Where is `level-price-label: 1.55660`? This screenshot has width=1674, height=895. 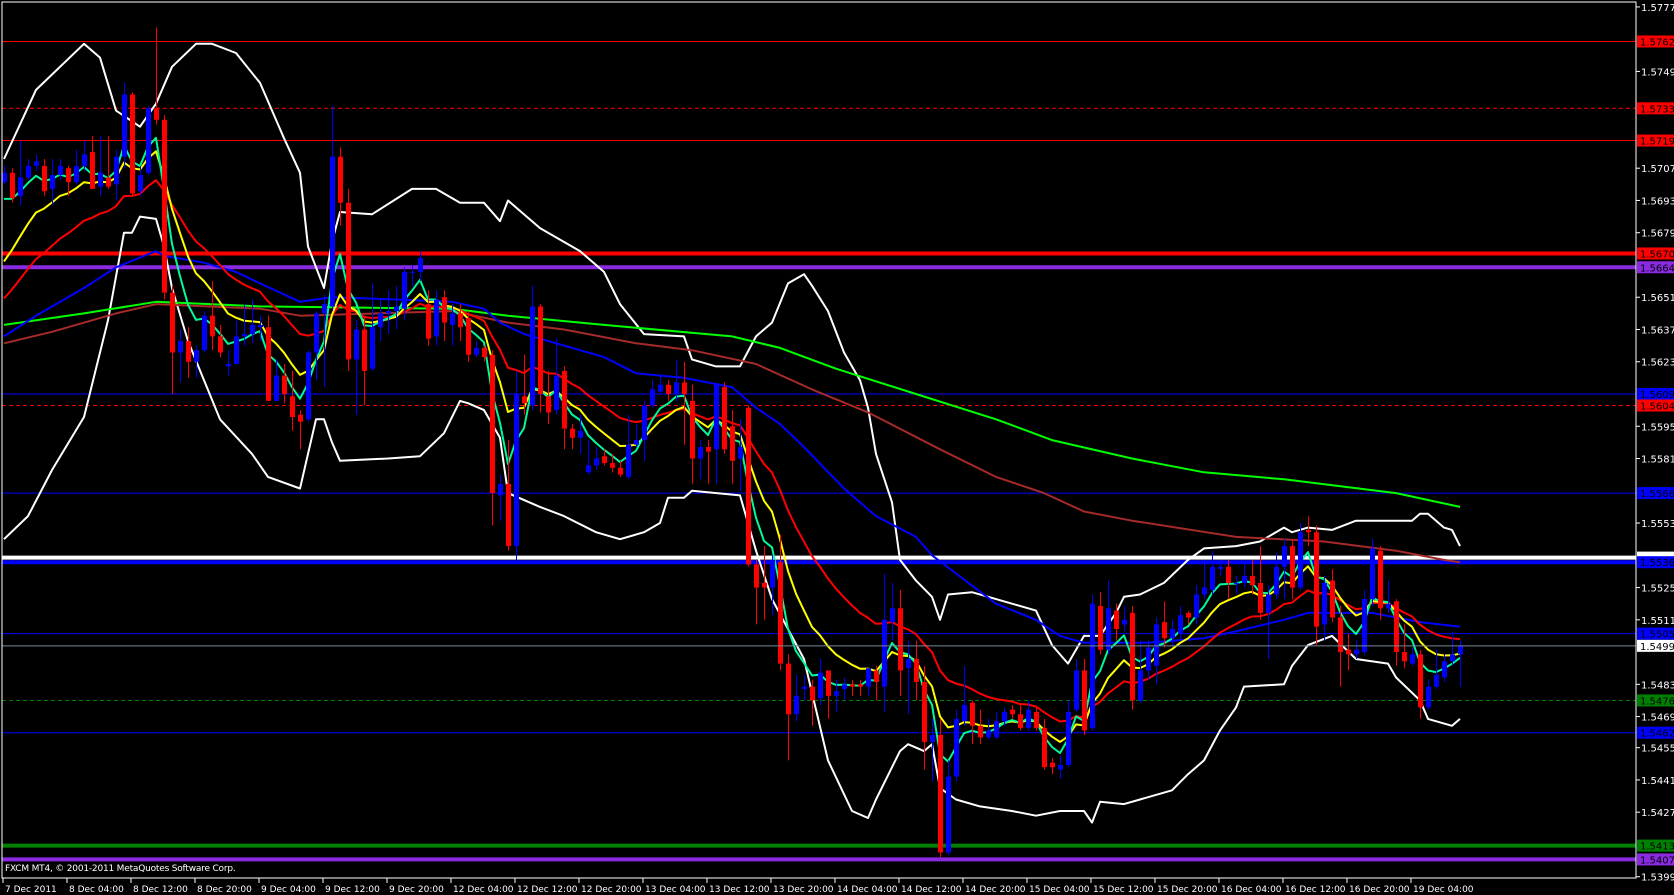
level-price-label: 1.55660 is located at coordinates (1657, 494).